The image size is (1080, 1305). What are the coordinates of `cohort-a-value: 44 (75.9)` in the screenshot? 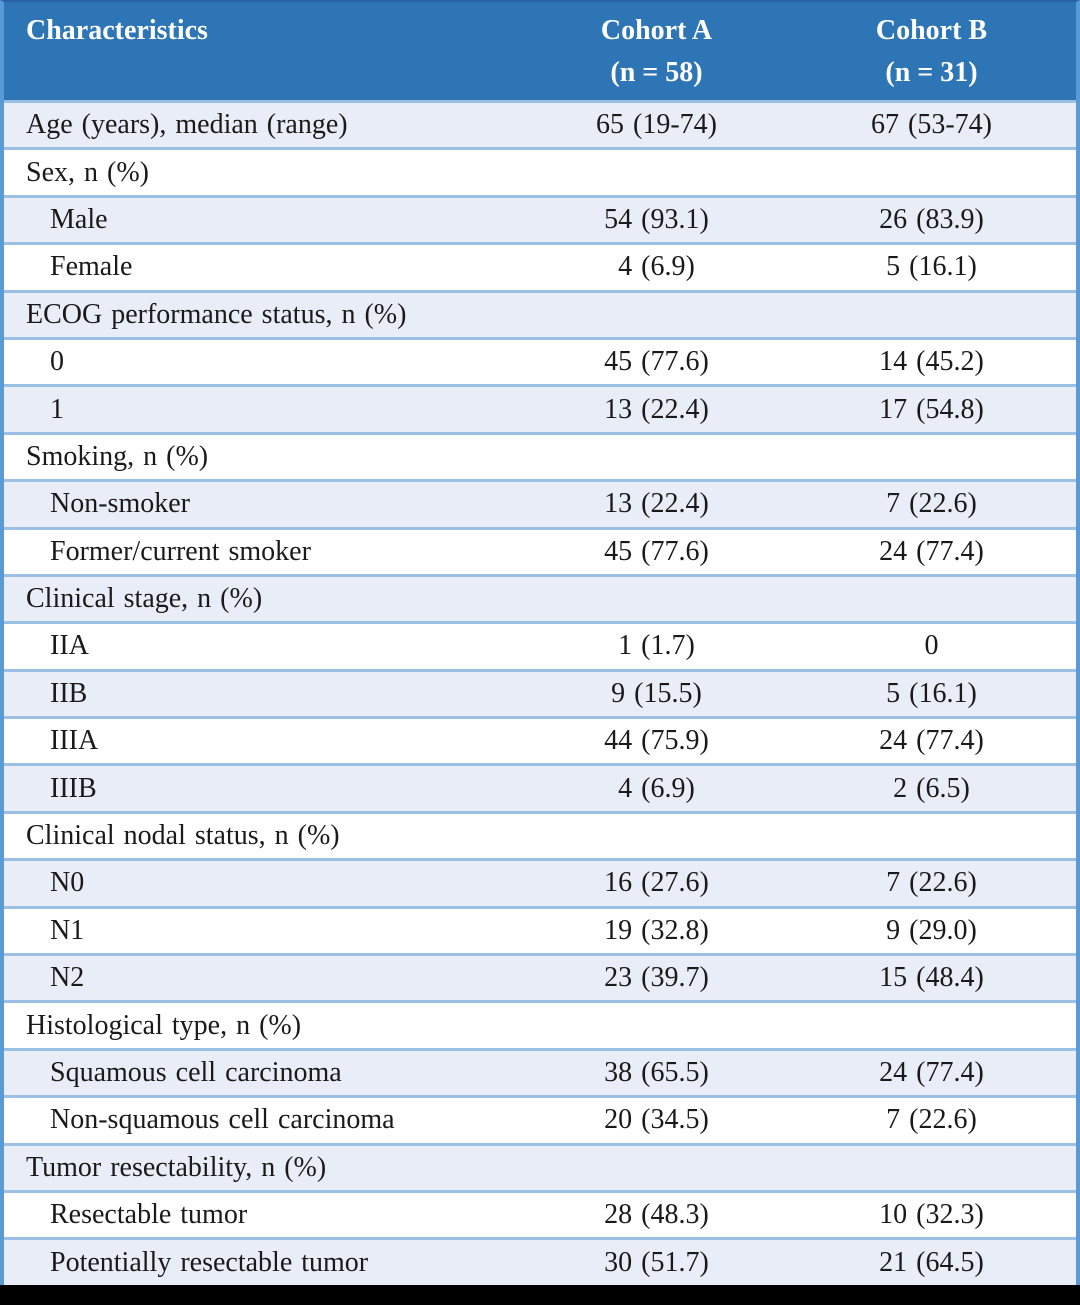 It's located at (656, 741).